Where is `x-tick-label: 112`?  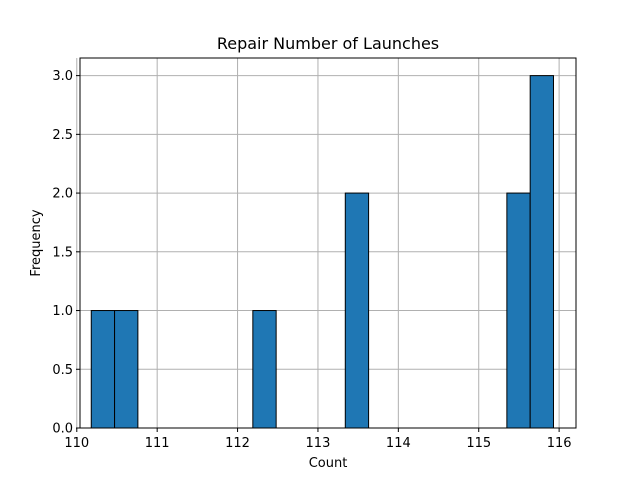
x-tick-label: 112 is located at coordinates (237, 443).